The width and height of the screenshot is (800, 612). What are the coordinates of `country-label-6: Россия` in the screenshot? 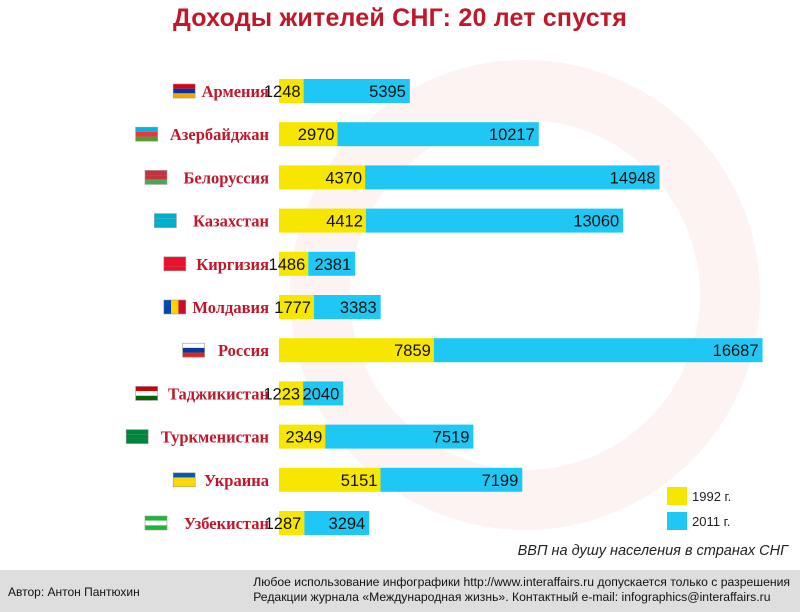 It's located at (243, 350).